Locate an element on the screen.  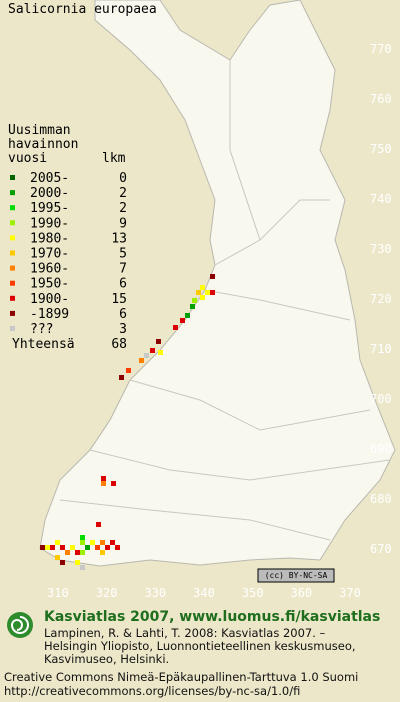
y-grid-label: 670 is located at coordinates (381, 549).